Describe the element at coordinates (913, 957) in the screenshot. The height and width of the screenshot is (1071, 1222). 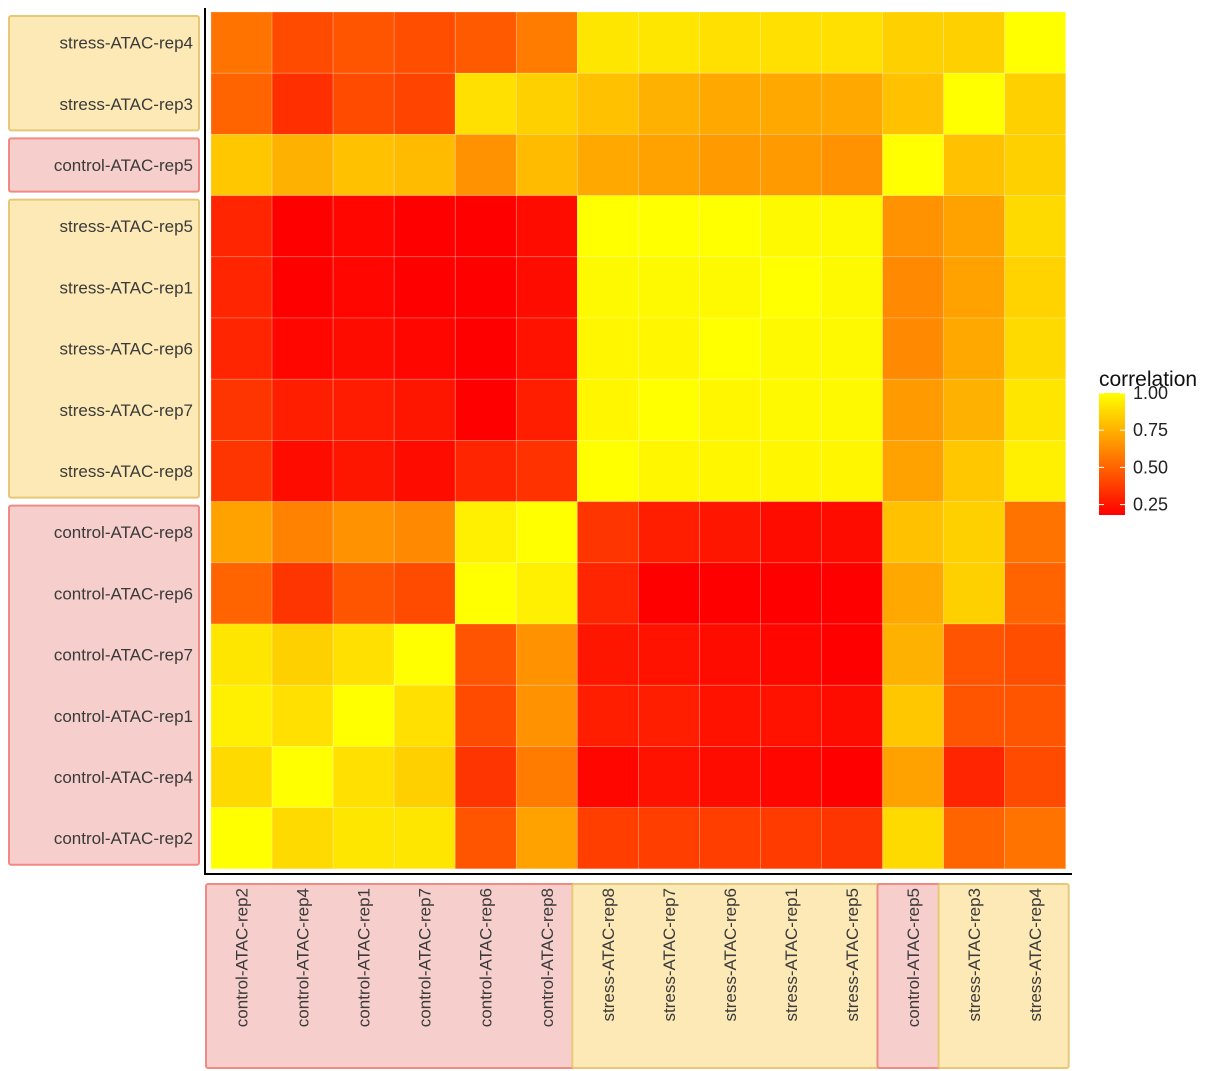
I see `x-tick-label: control-ATAC-rep5` at that location.